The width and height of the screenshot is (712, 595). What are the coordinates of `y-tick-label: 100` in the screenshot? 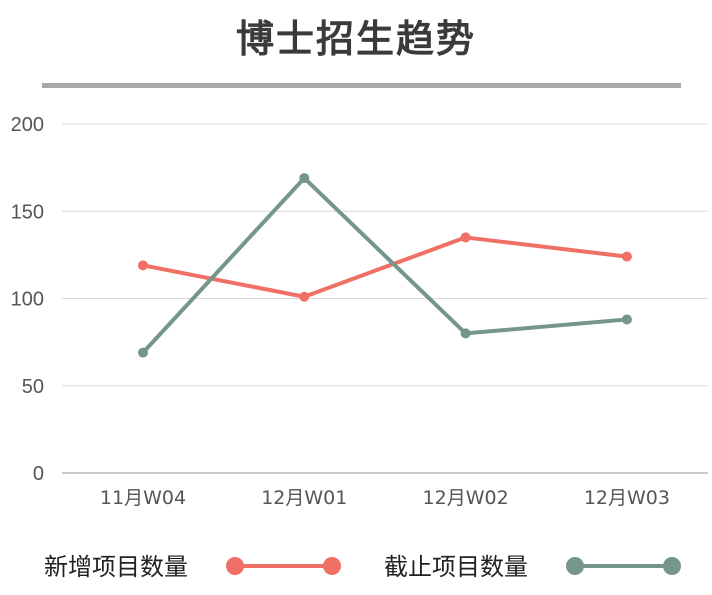 It's located at (27, 300).